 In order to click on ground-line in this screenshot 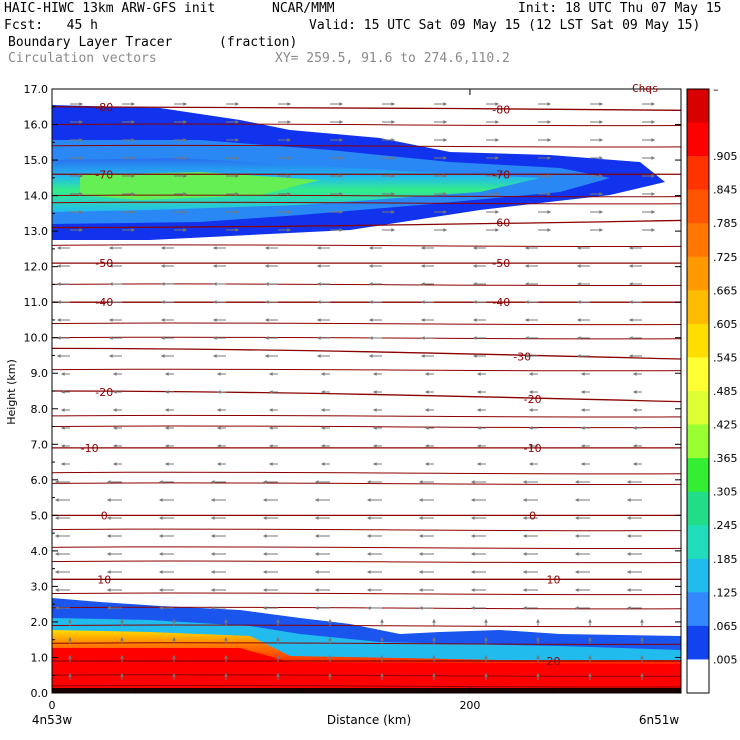, I will do `click(366, 690)`.